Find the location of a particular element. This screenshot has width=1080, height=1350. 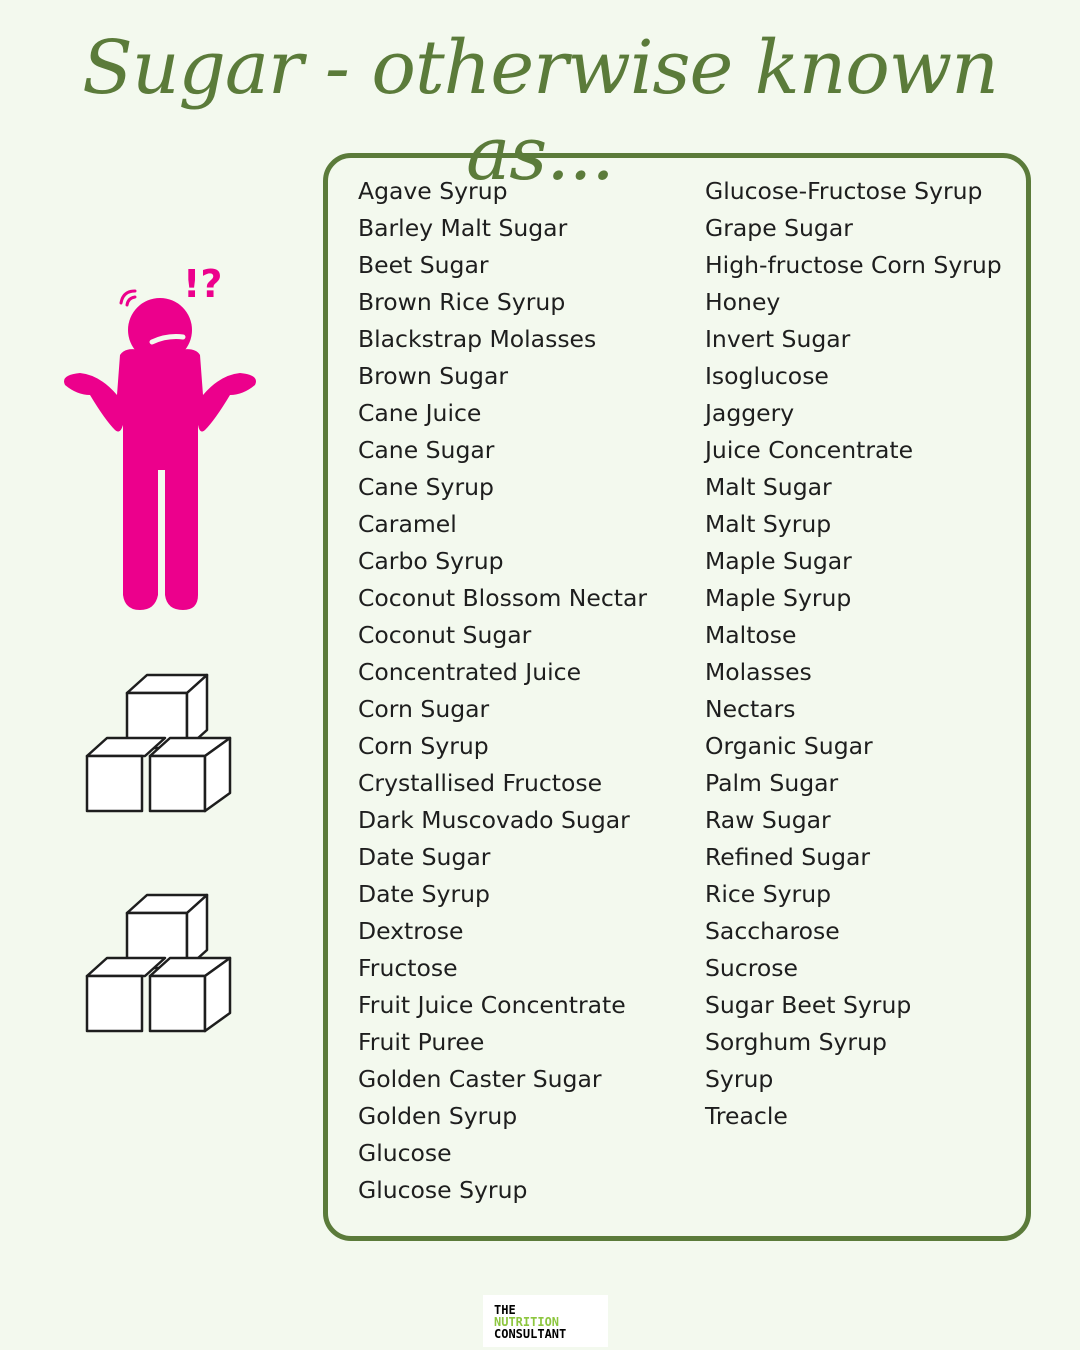

sugar-name-item: Coconut Sugar is located at coordinates (445, 635).